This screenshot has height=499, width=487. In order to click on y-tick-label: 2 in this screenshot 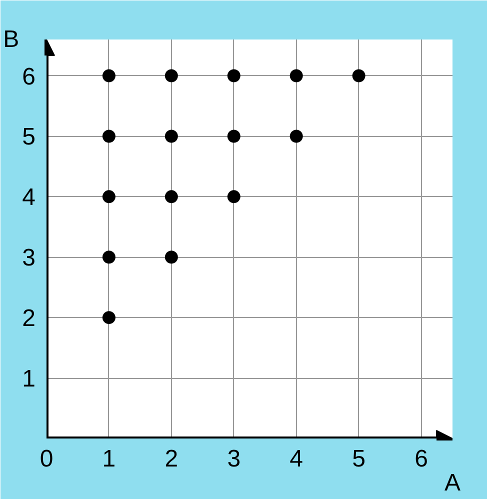, I will do `click(29, 318)`.